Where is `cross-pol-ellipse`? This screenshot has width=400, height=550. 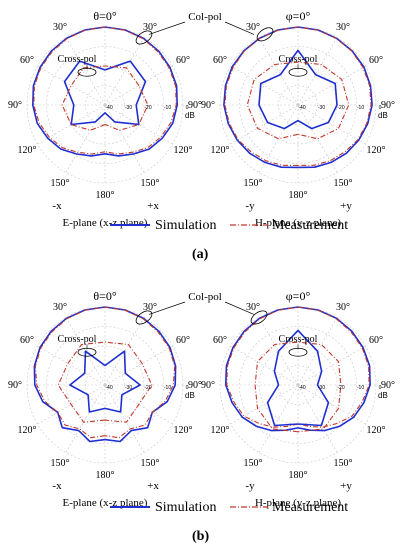
cross-pol-ellipse is located at coordinates (87, 72).